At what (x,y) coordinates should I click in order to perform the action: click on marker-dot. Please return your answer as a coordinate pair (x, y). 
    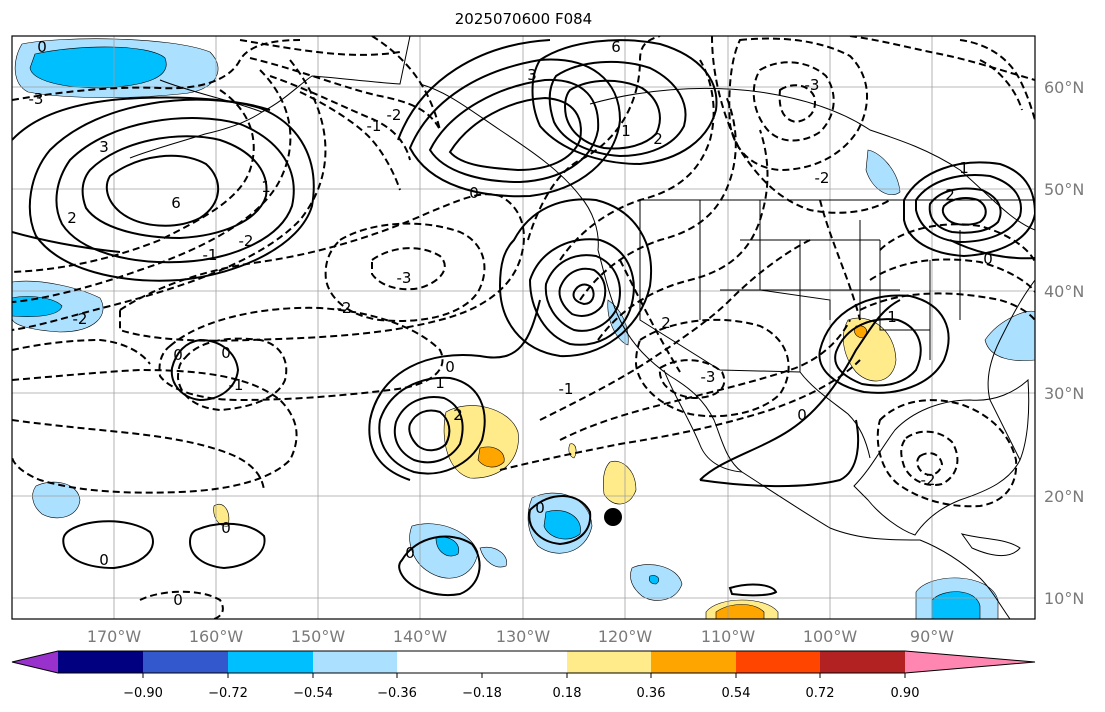
    Looking at the image, I should click on (613, 517).